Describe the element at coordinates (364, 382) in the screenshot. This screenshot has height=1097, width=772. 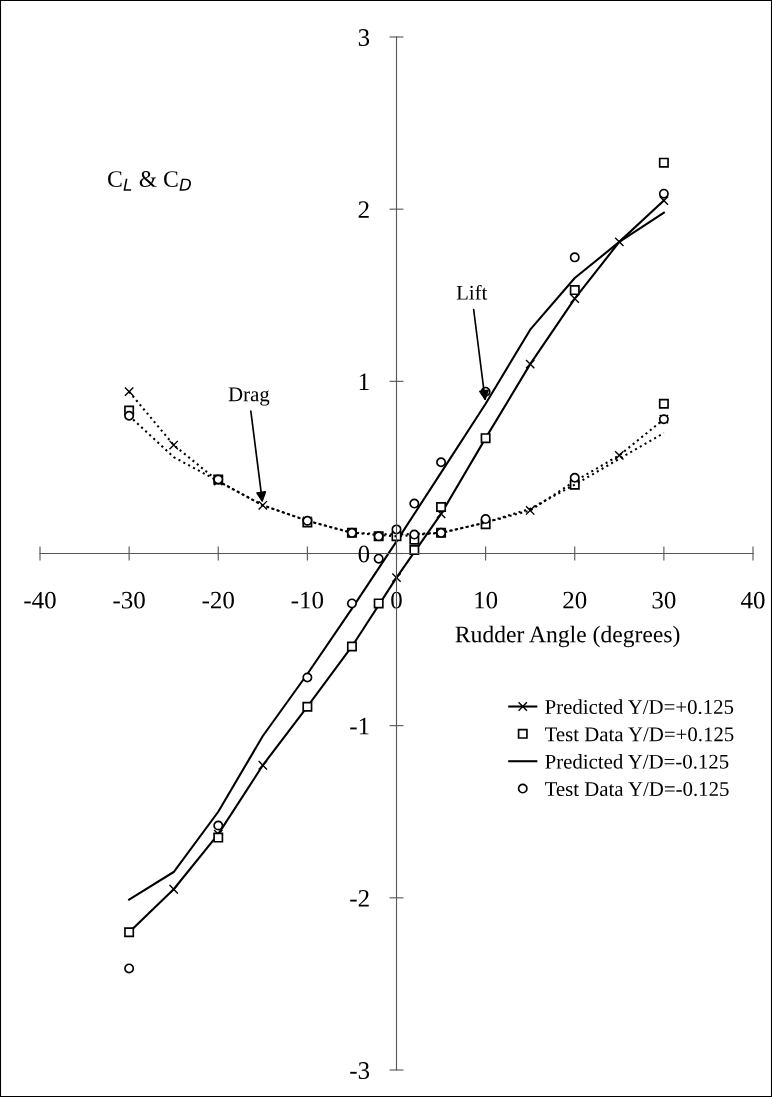
I see `y-tick-label: 1` at that location.